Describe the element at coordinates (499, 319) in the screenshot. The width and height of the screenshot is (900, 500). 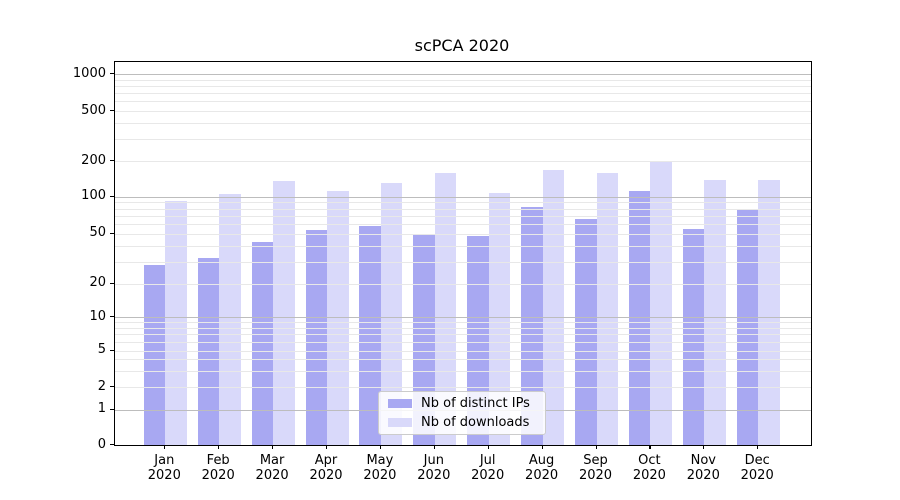
I see `bar-downloads-jul` at that location.